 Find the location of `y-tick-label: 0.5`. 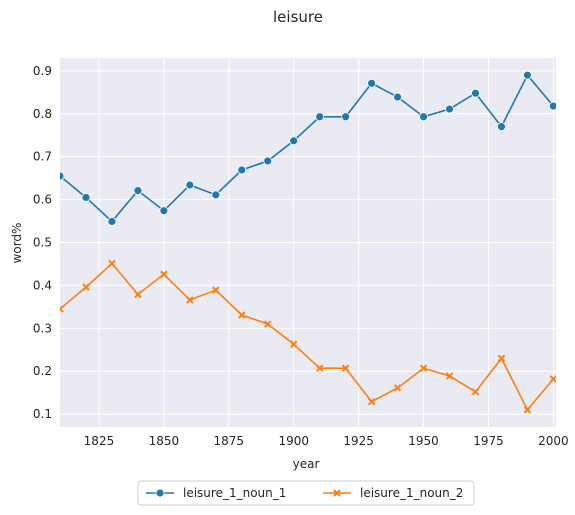

y-tick-label: 0.5 is located at coordinates (42, 243).